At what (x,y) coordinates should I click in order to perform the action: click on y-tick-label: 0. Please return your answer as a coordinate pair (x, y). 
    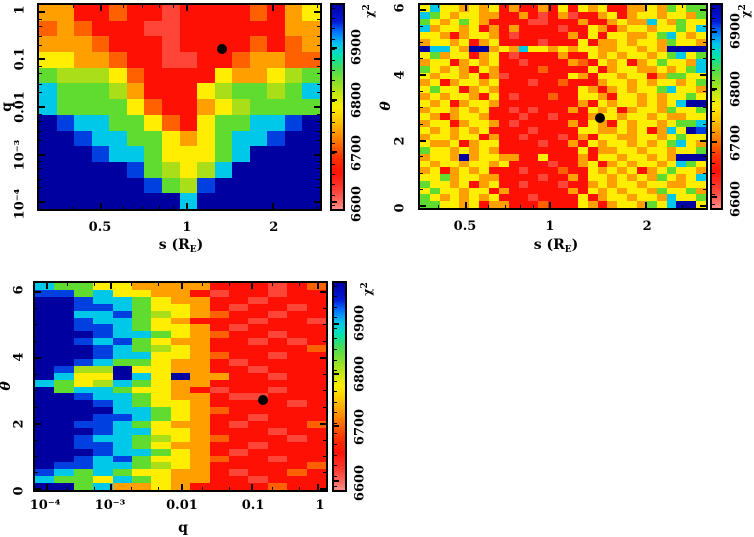
    Looking at the image, I should click on (19, 491).